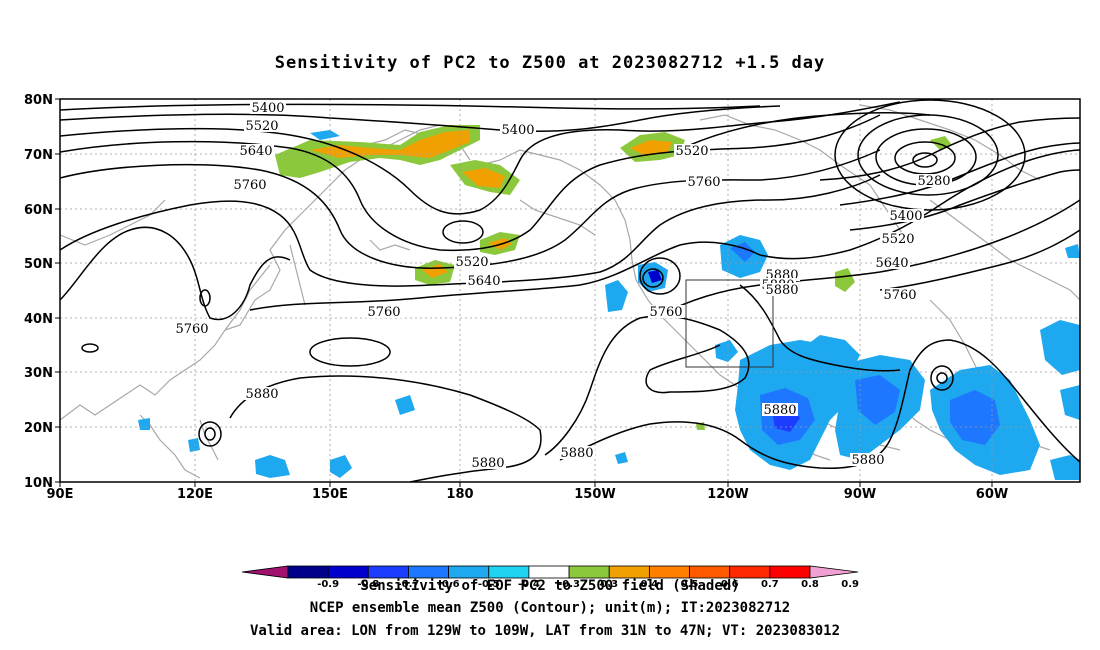 The height and width of the screenshot is (650, 1100). I want to click on colorbar-label: -0.5, so click(489, 584).